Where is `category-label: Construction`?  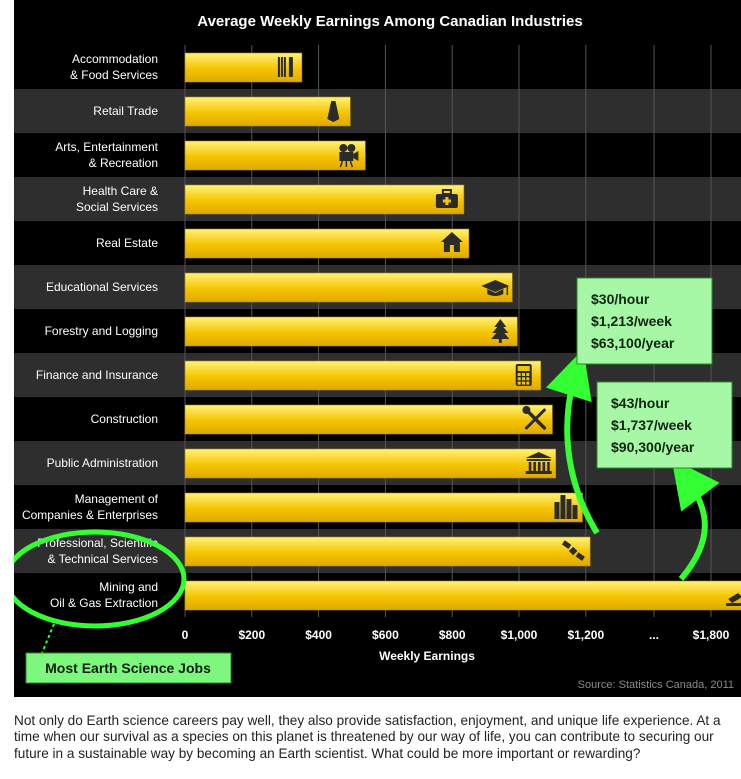
category-label: Construction is located at coordinates (124, 419).